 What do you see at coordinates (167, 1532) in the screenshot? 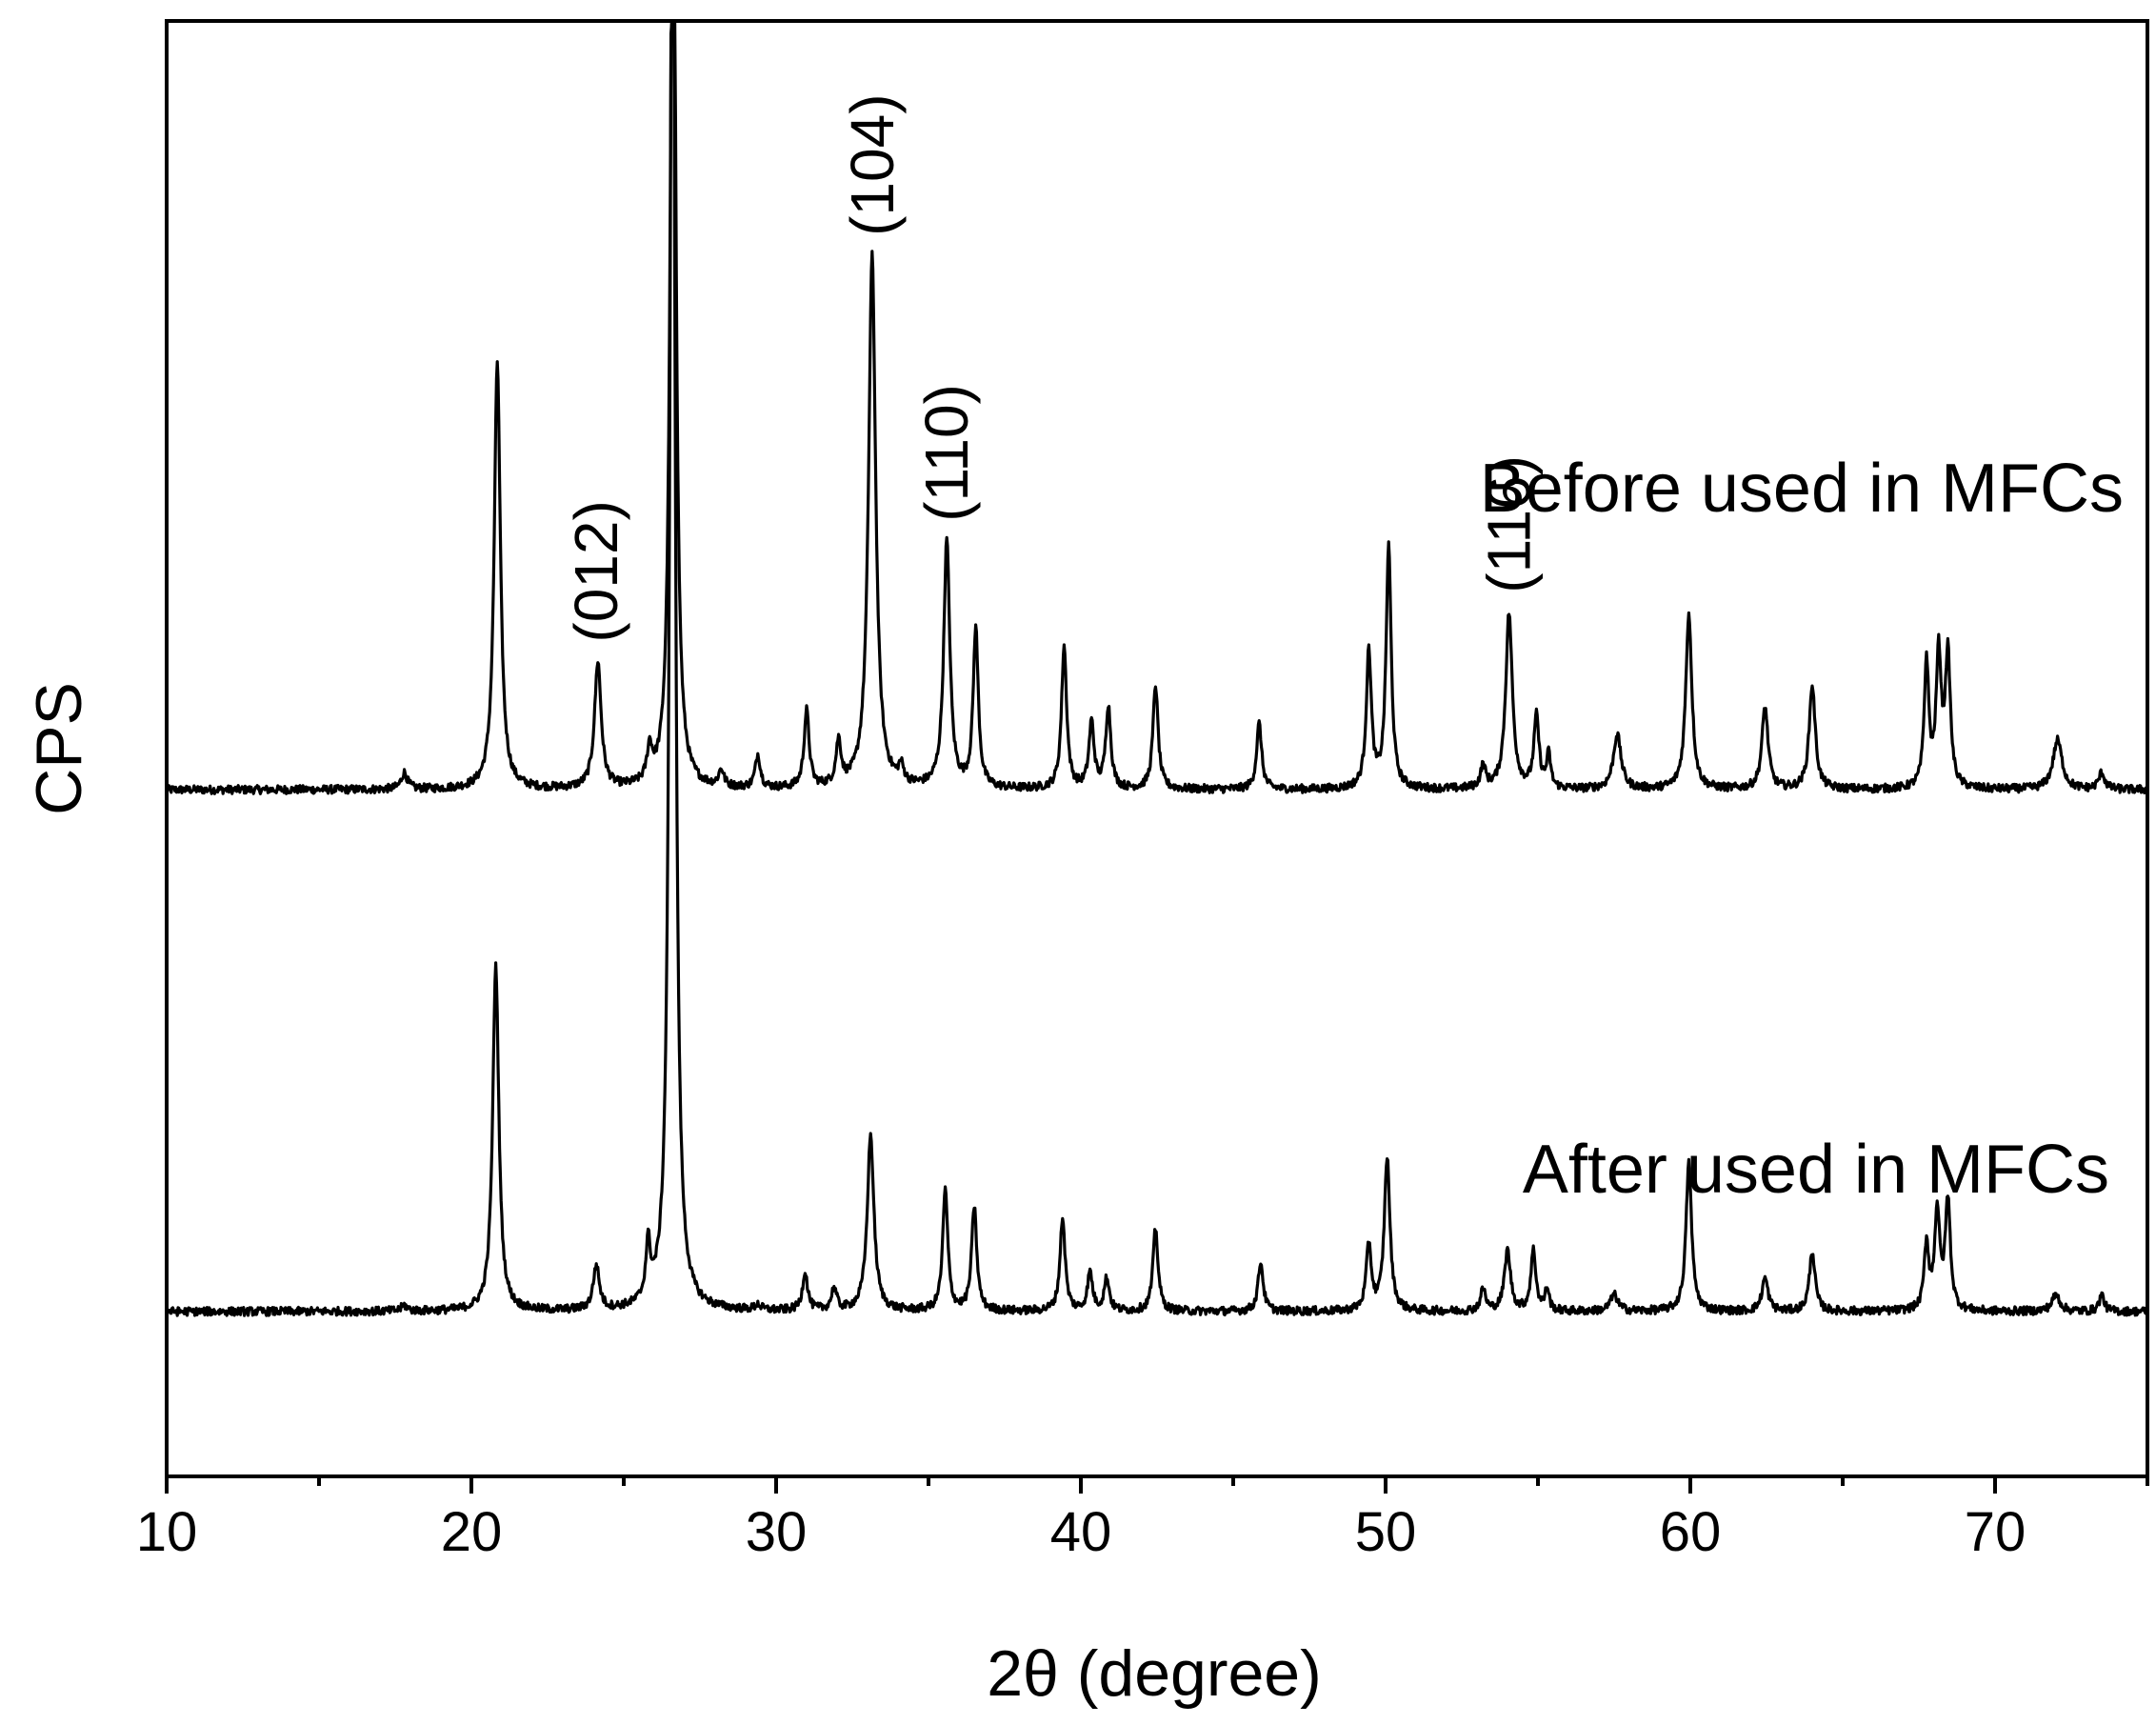
I see `x-tick-label: 10` at bounding box center [167, 1532].